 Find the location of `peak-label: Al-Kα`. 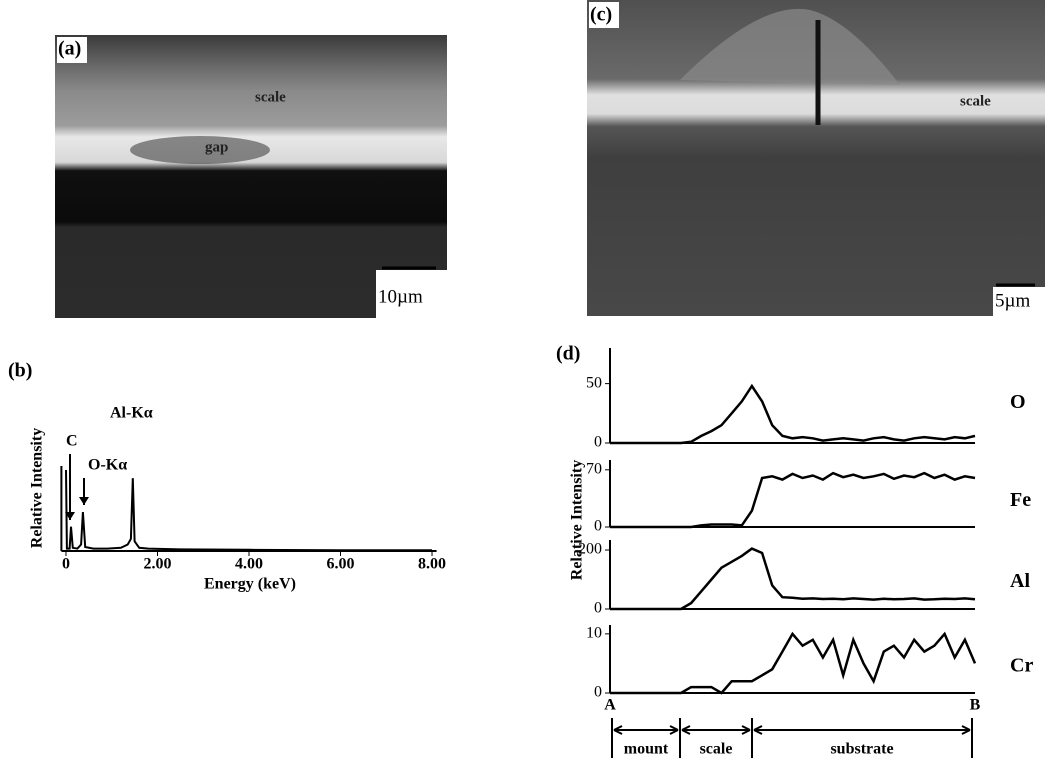

peak-label: Al-Kα is located at coordinates (131, 413).